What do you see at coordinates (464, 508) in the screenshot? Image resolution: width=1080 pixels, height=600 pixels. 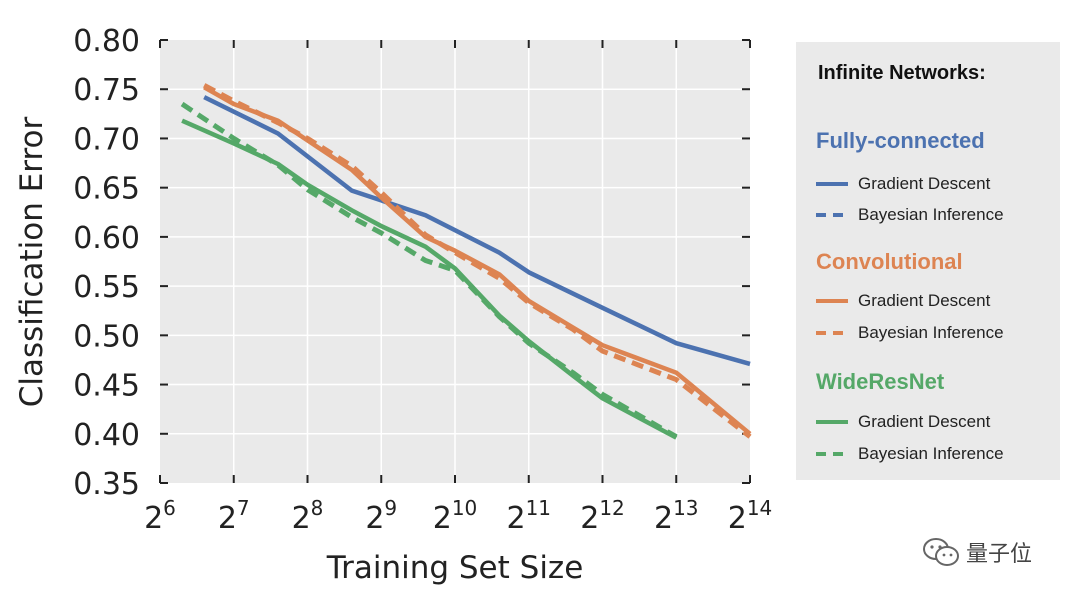 I see `x-tick-exponent: 10` at bounding box center [464, 508].